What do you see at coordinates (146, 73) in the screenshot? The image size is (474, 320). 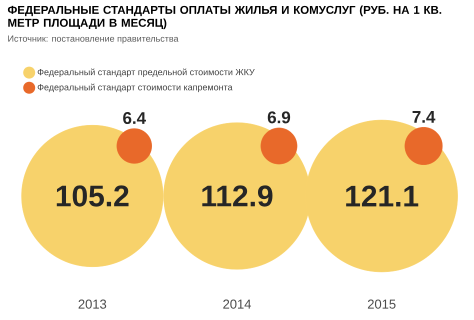 I see `legend-label: Федеральный стандарт предельной стоимости ЖКУ` at bounding box center [146, 73].